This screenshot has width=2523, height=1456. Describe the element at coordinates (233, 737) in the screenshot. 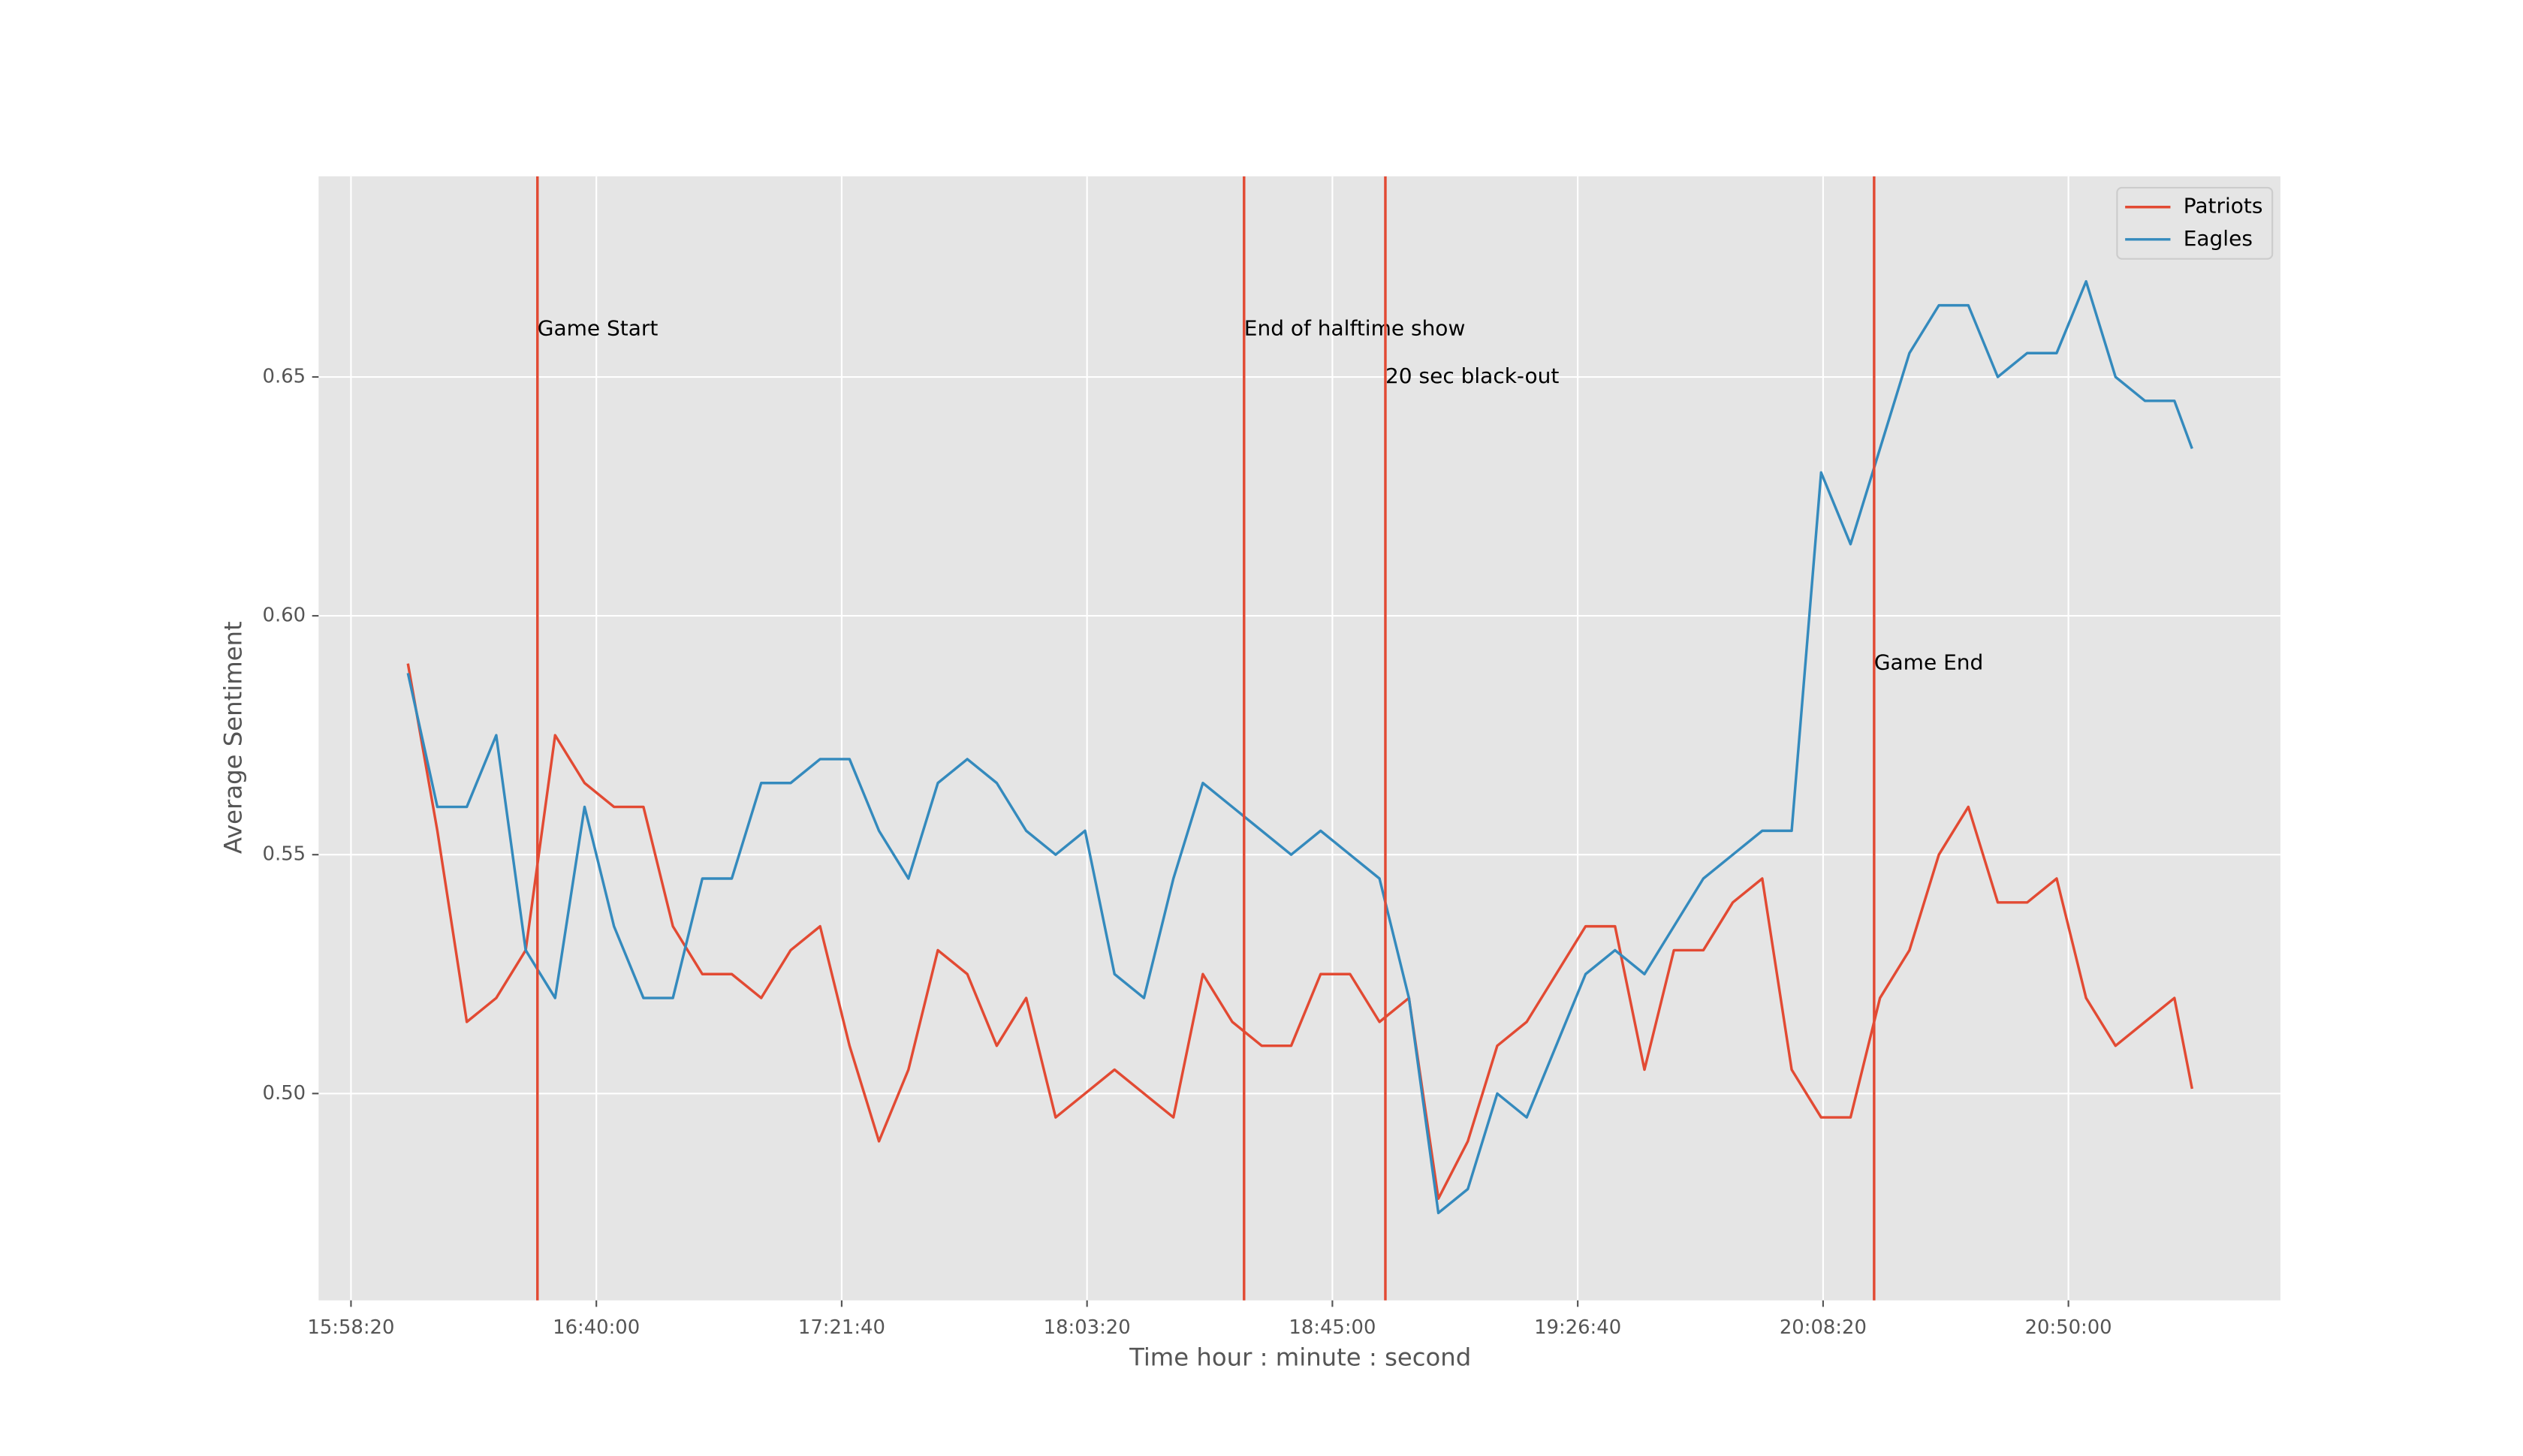

I see `y-axis-label: Average Sentiment` at that location.